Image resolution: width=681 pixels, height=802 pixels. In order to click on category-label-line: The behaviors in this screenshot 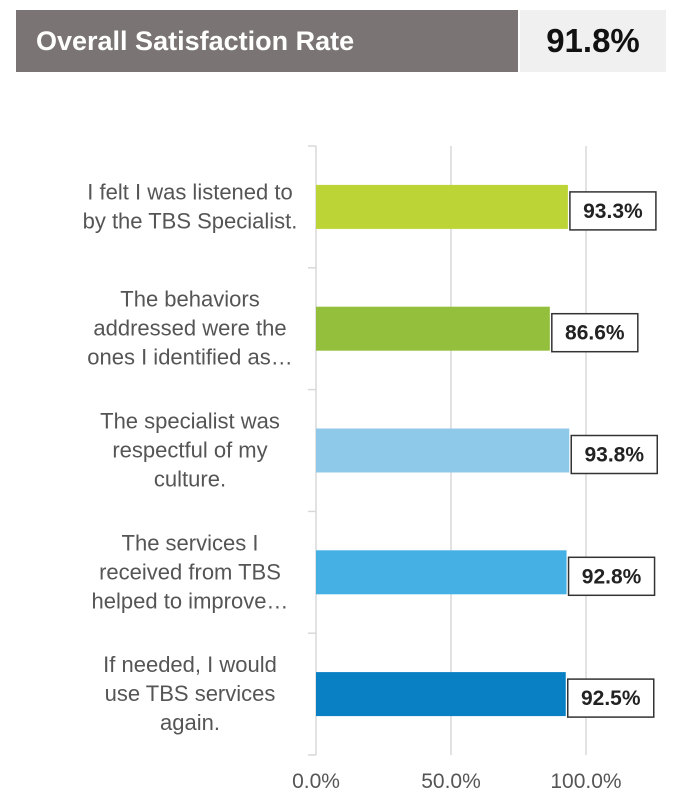, I will do `click(189, 299)`.